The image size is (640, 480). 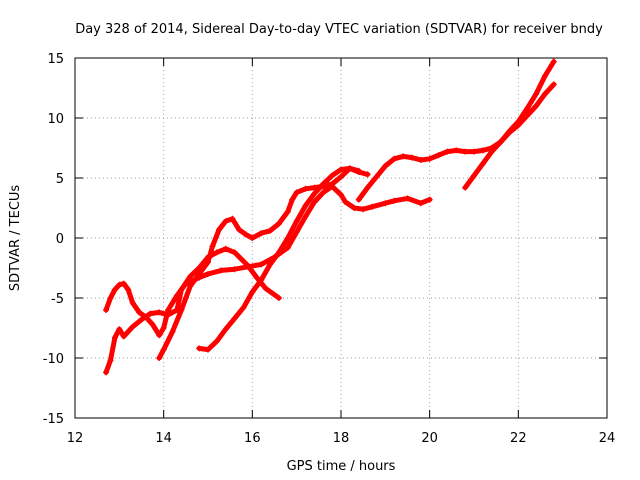 What do you see at coordinates (55, 119) in the screenshot?
I see `y-tick-label: 10` at bounding box center [55, 119].